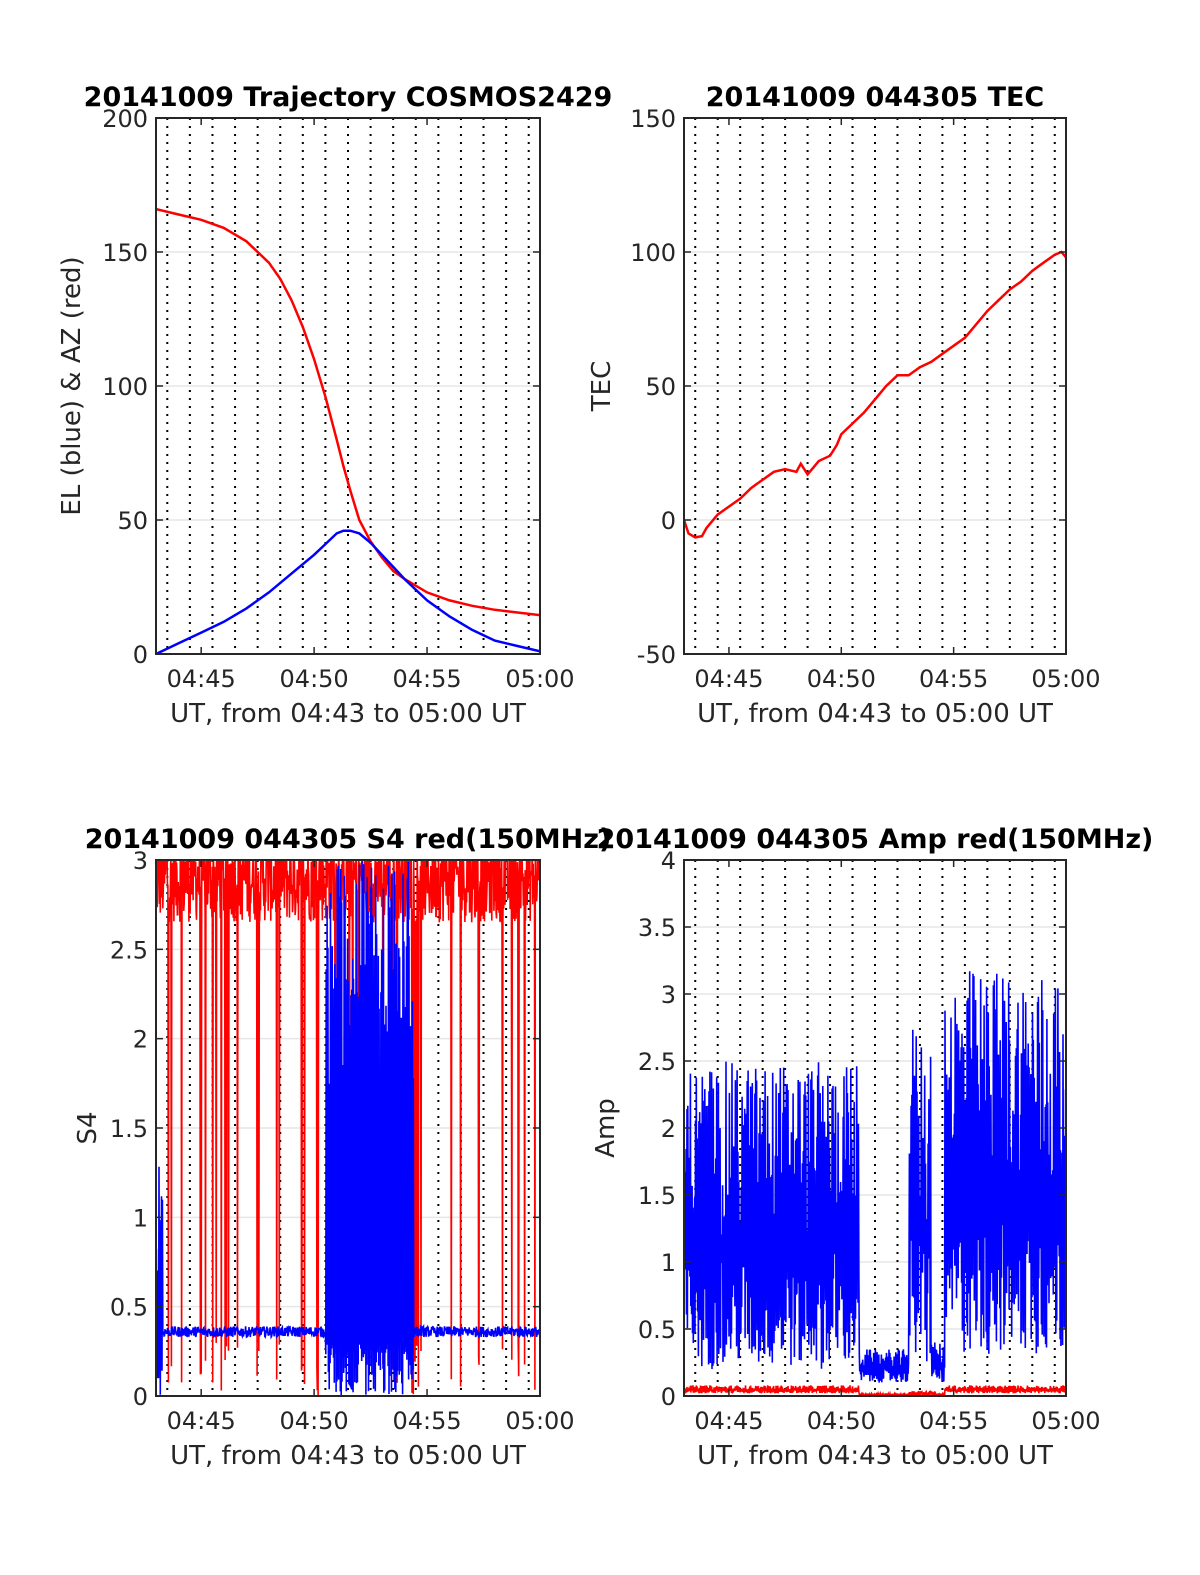 The image size is (1200, 1575). What do you see at coordinates (606, 1128) in the screenshot?
I see `y-axis-label: Amp` at bounding box center [606, 1128].